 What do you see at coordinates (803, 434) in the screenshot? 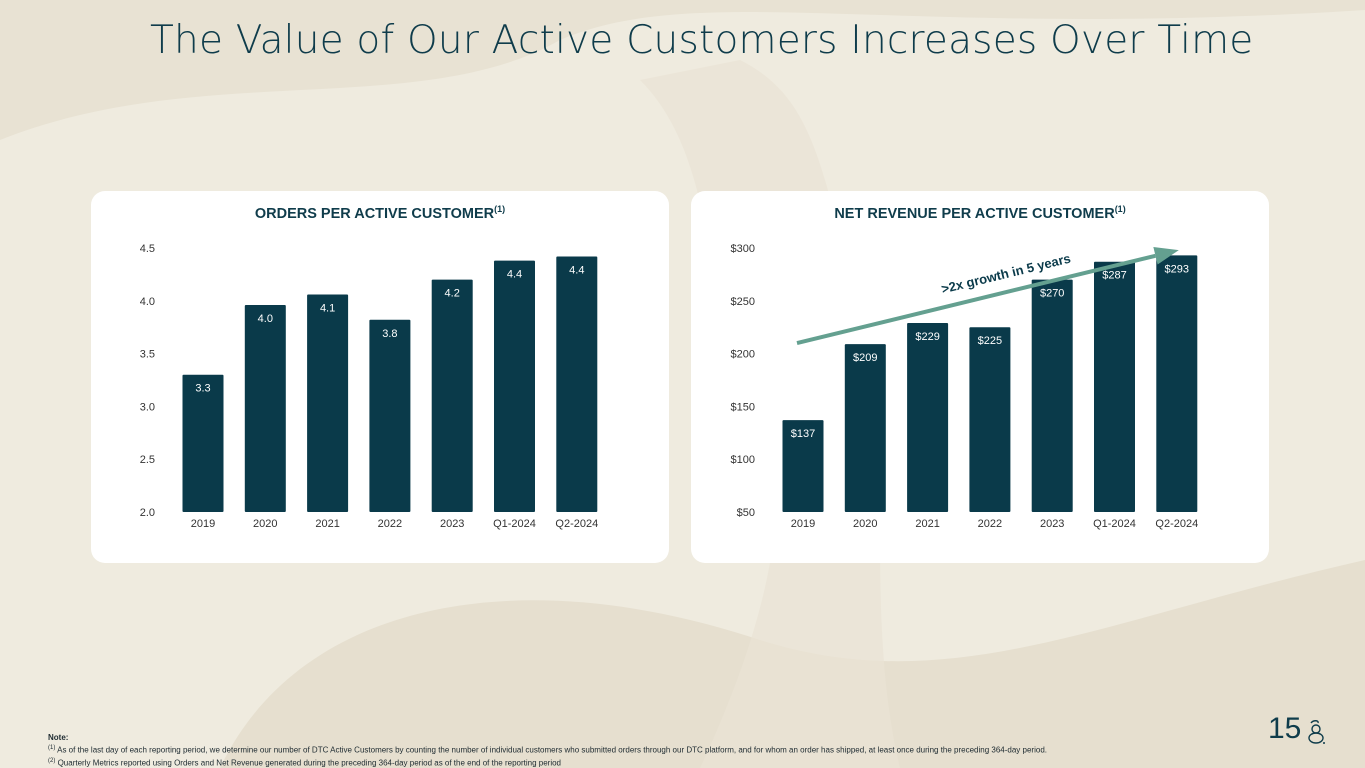
I see `revenue-bar-value-label: $137` at bounding box center [803, 434].